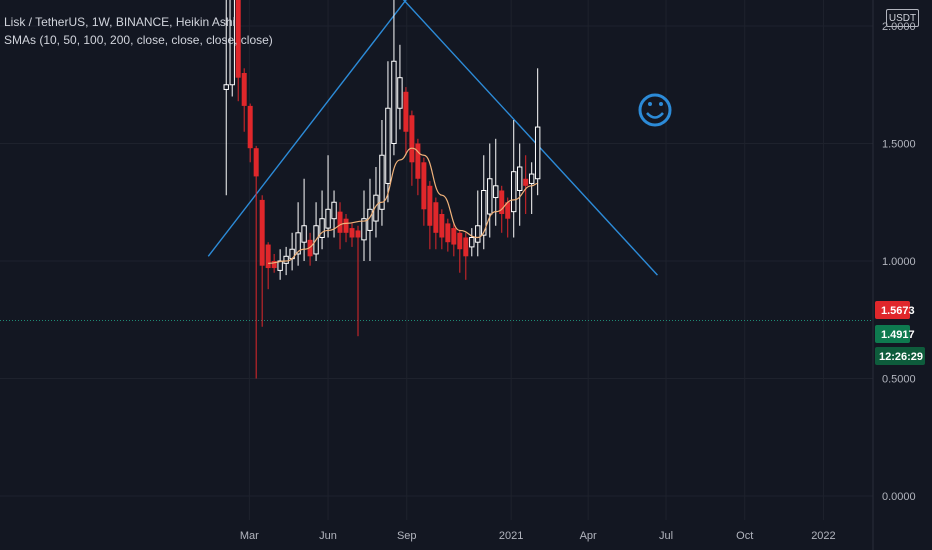 This screenshot has height=550, width=932. What do you see at coordinates (899, 497) in the screenshot?
I see `y-tick-label: 0.0000` at bounding box center [899, 497].